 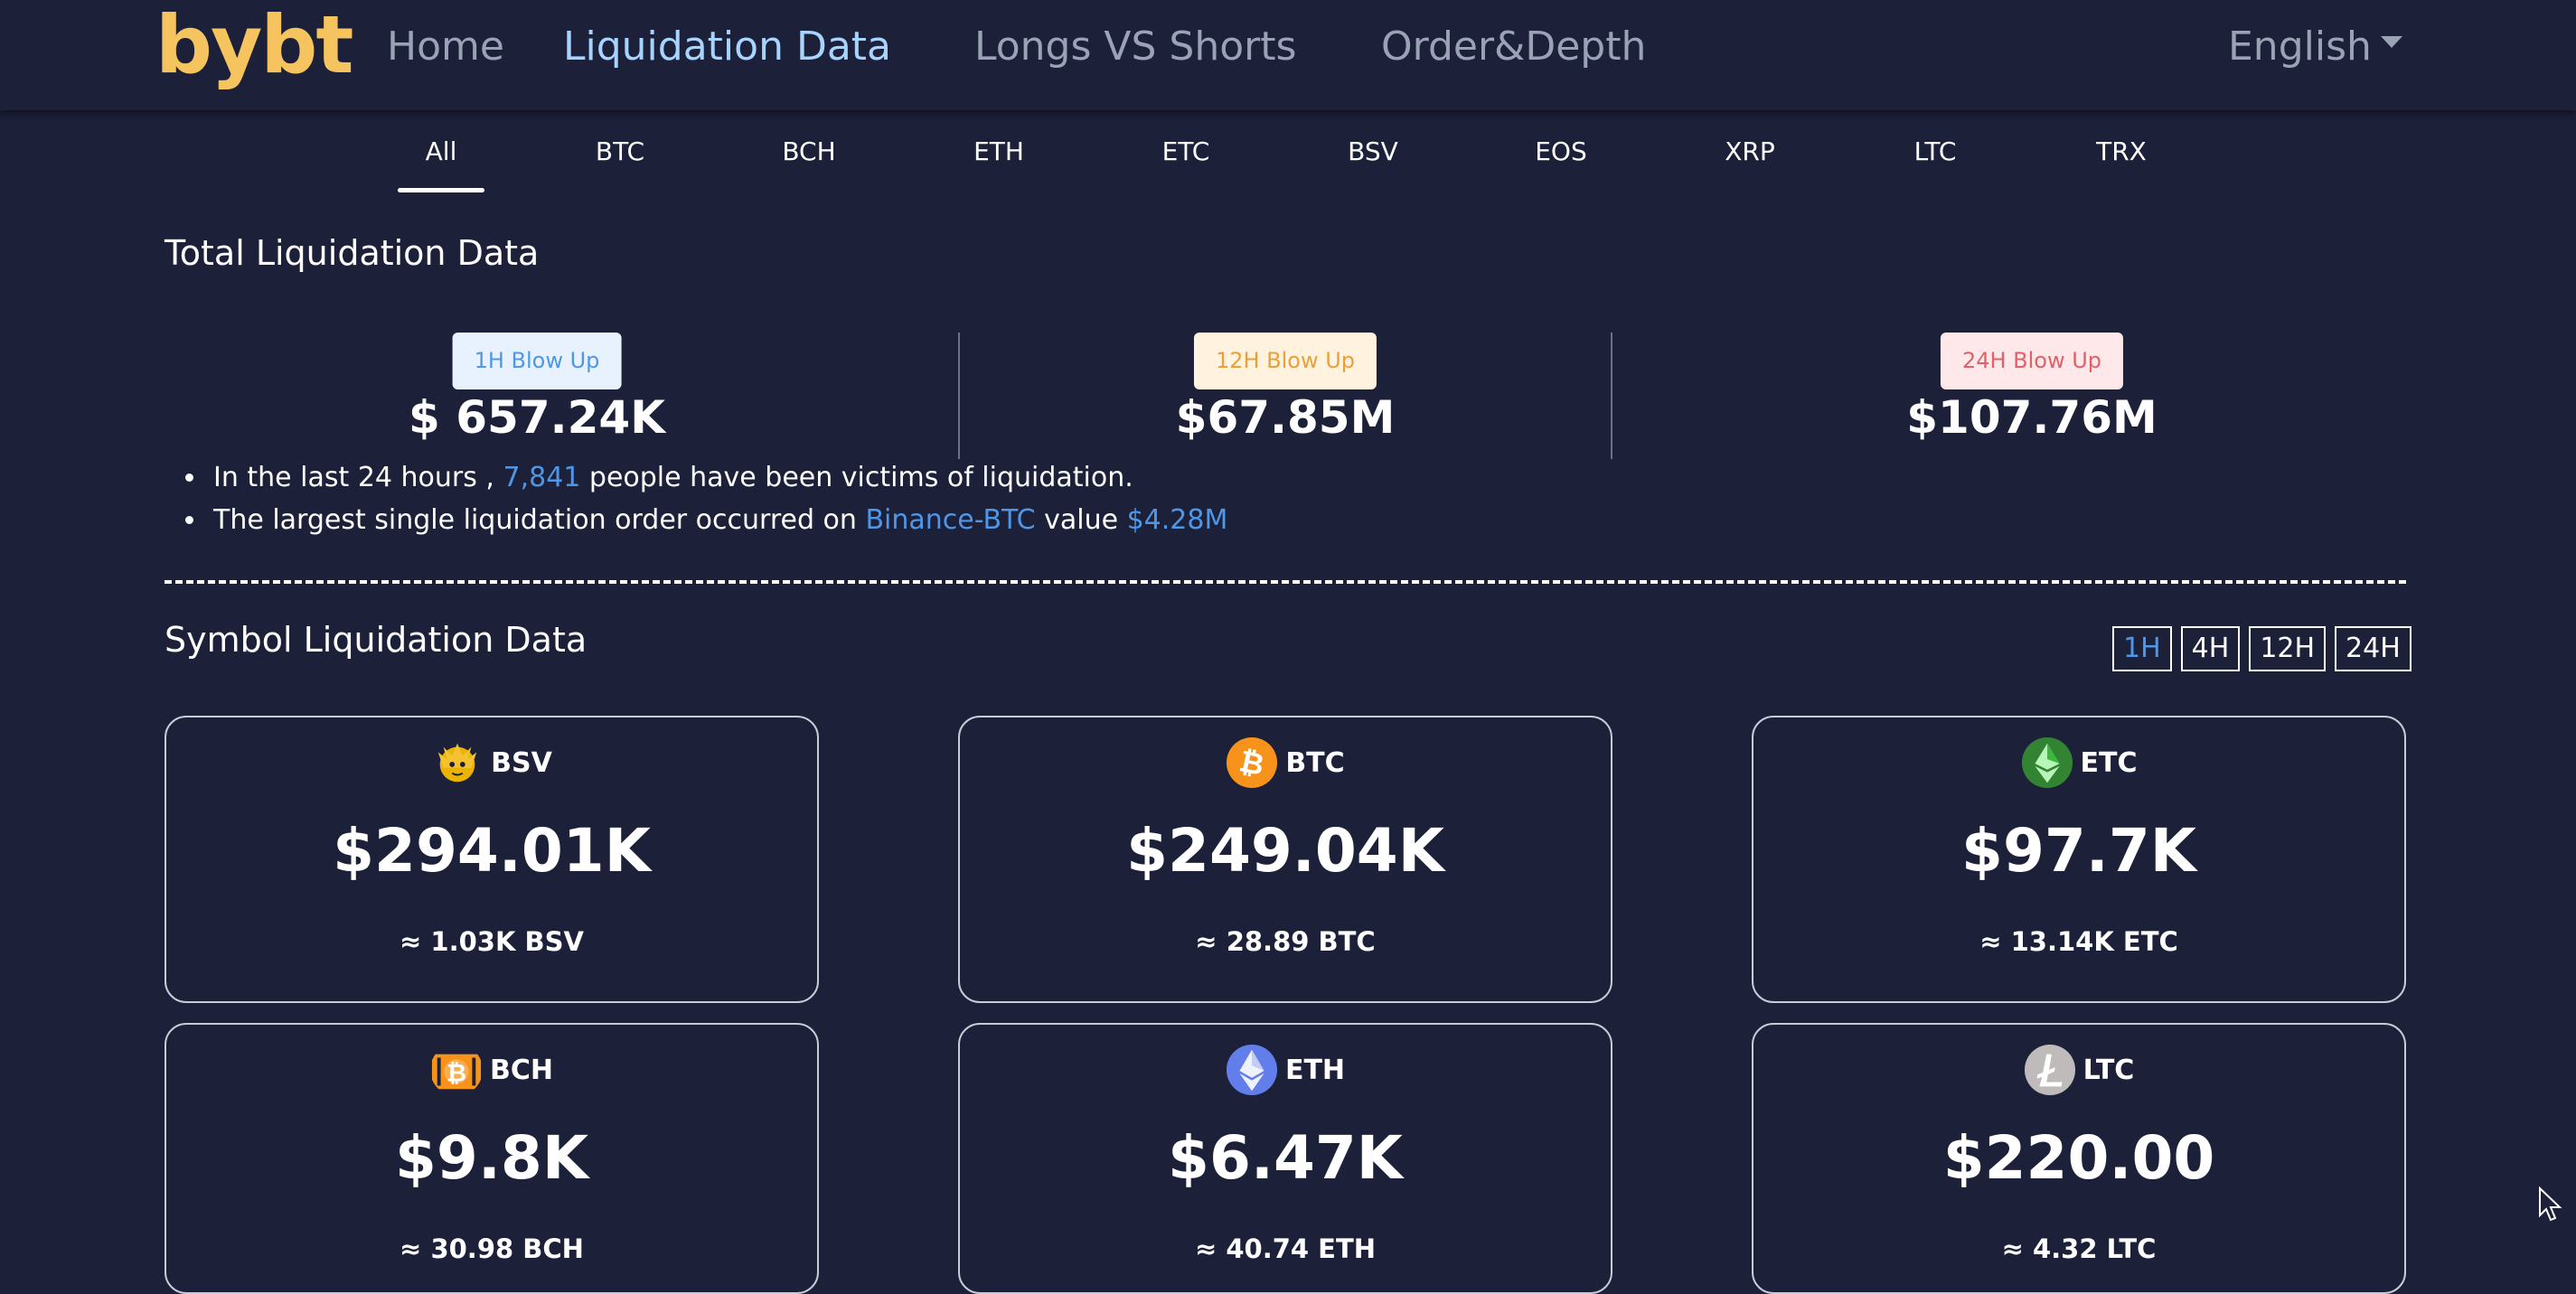 What do you see at coordinates (1135, 47) in the screenshot?
I see `nav-longs-vs-shorts-link: Longs VS Shorts` at bounding box center [1135, 47].